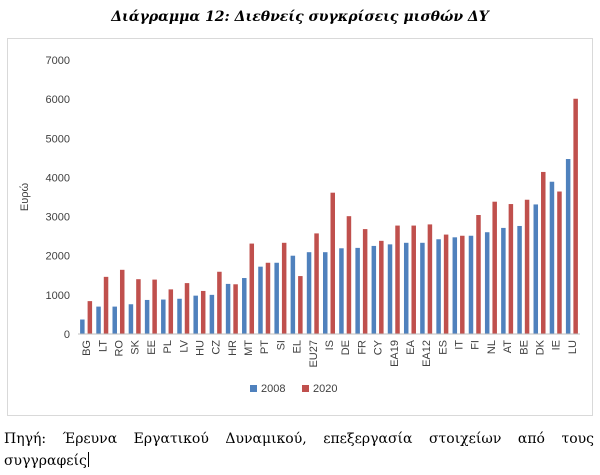 The width and height of the screenshot is (600, 475). Describe the element at coordinates (98, 320) in the screenshot. I see `bar-2008-LT` at that location.